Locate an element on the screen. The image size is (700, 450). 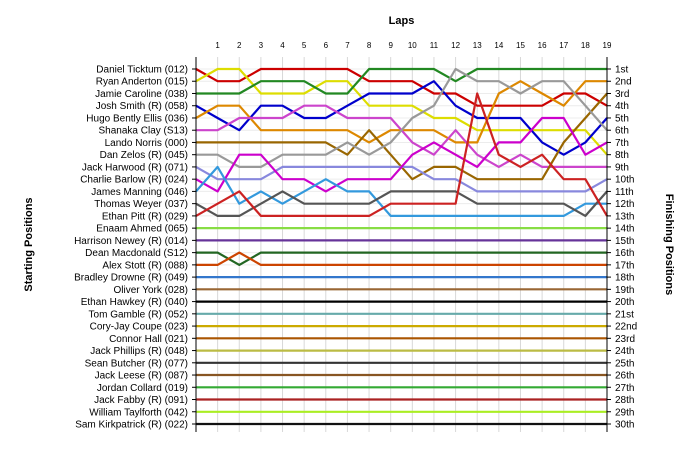
x-tick-label: 19 is located at coordinates (607, 45).